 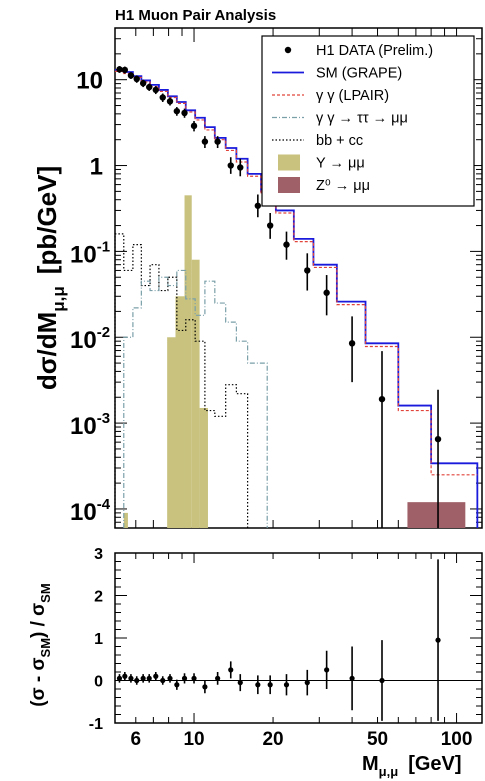 I want to click on main-y-tick-label: 10⁻², so click(x=90, y=339).